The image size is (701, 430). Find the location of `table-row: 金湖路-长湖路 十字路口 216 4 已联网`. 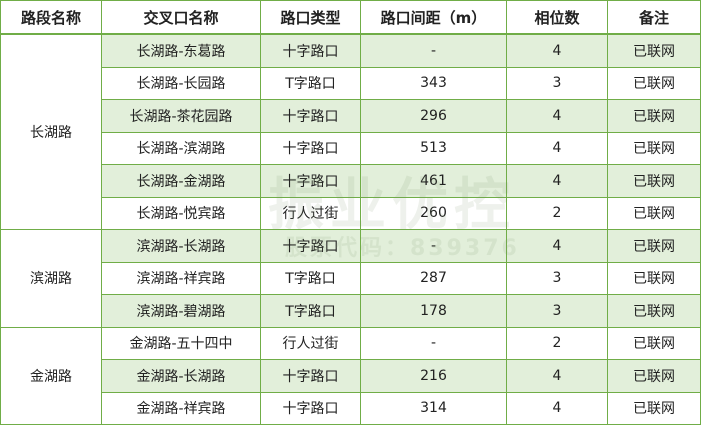

table-row: 金湖路-长湖路 十字路口 216 4 已联网 is located at coordinates (351, 376).